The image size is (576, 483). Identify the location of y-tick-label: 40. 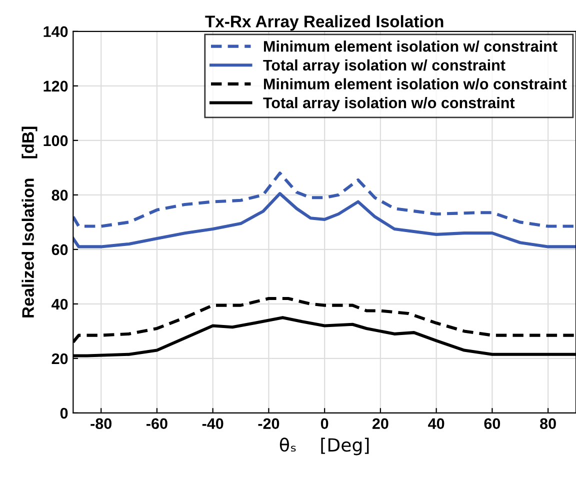
(60, 304).